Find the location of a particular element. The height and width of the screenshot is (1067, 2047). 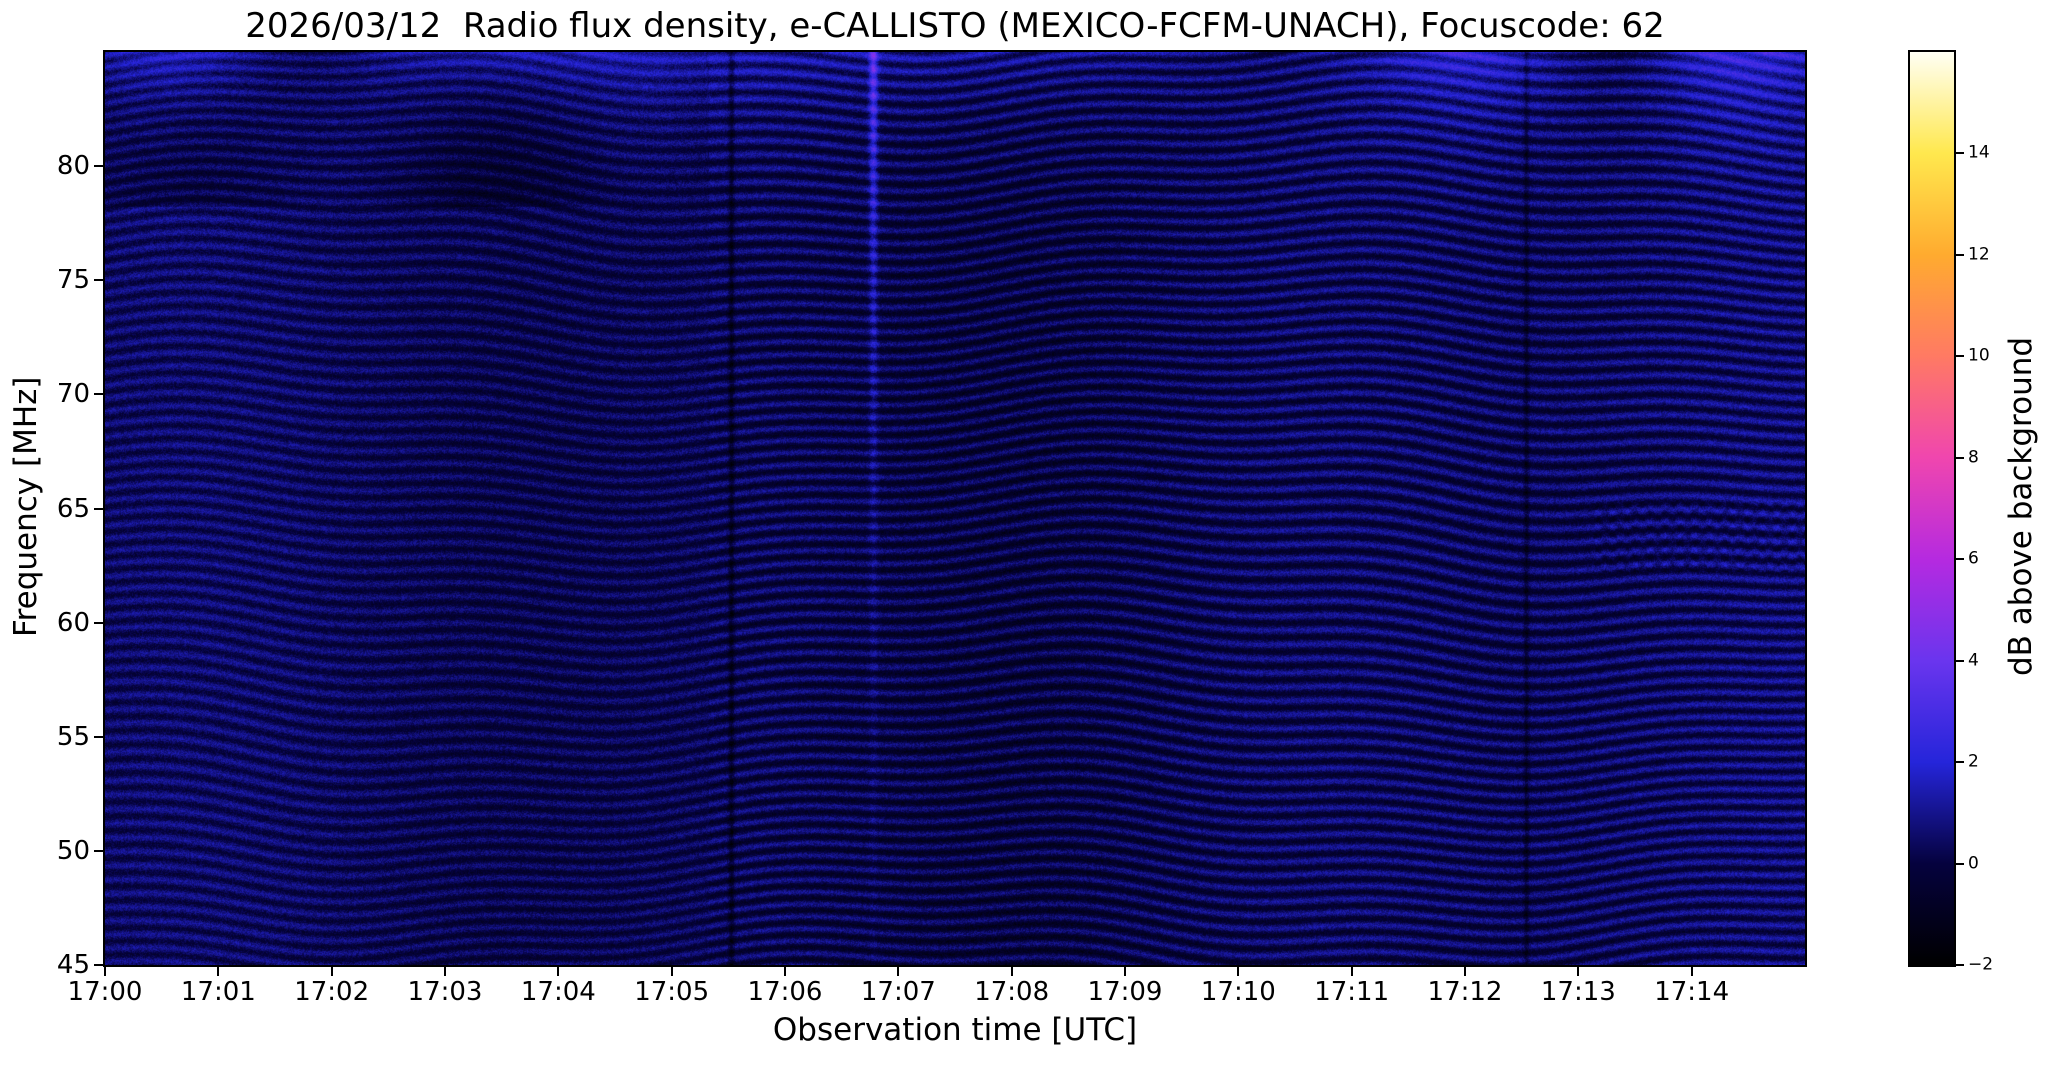

colorbar-tick-label: 6 is located at coordinates (1973, 558).